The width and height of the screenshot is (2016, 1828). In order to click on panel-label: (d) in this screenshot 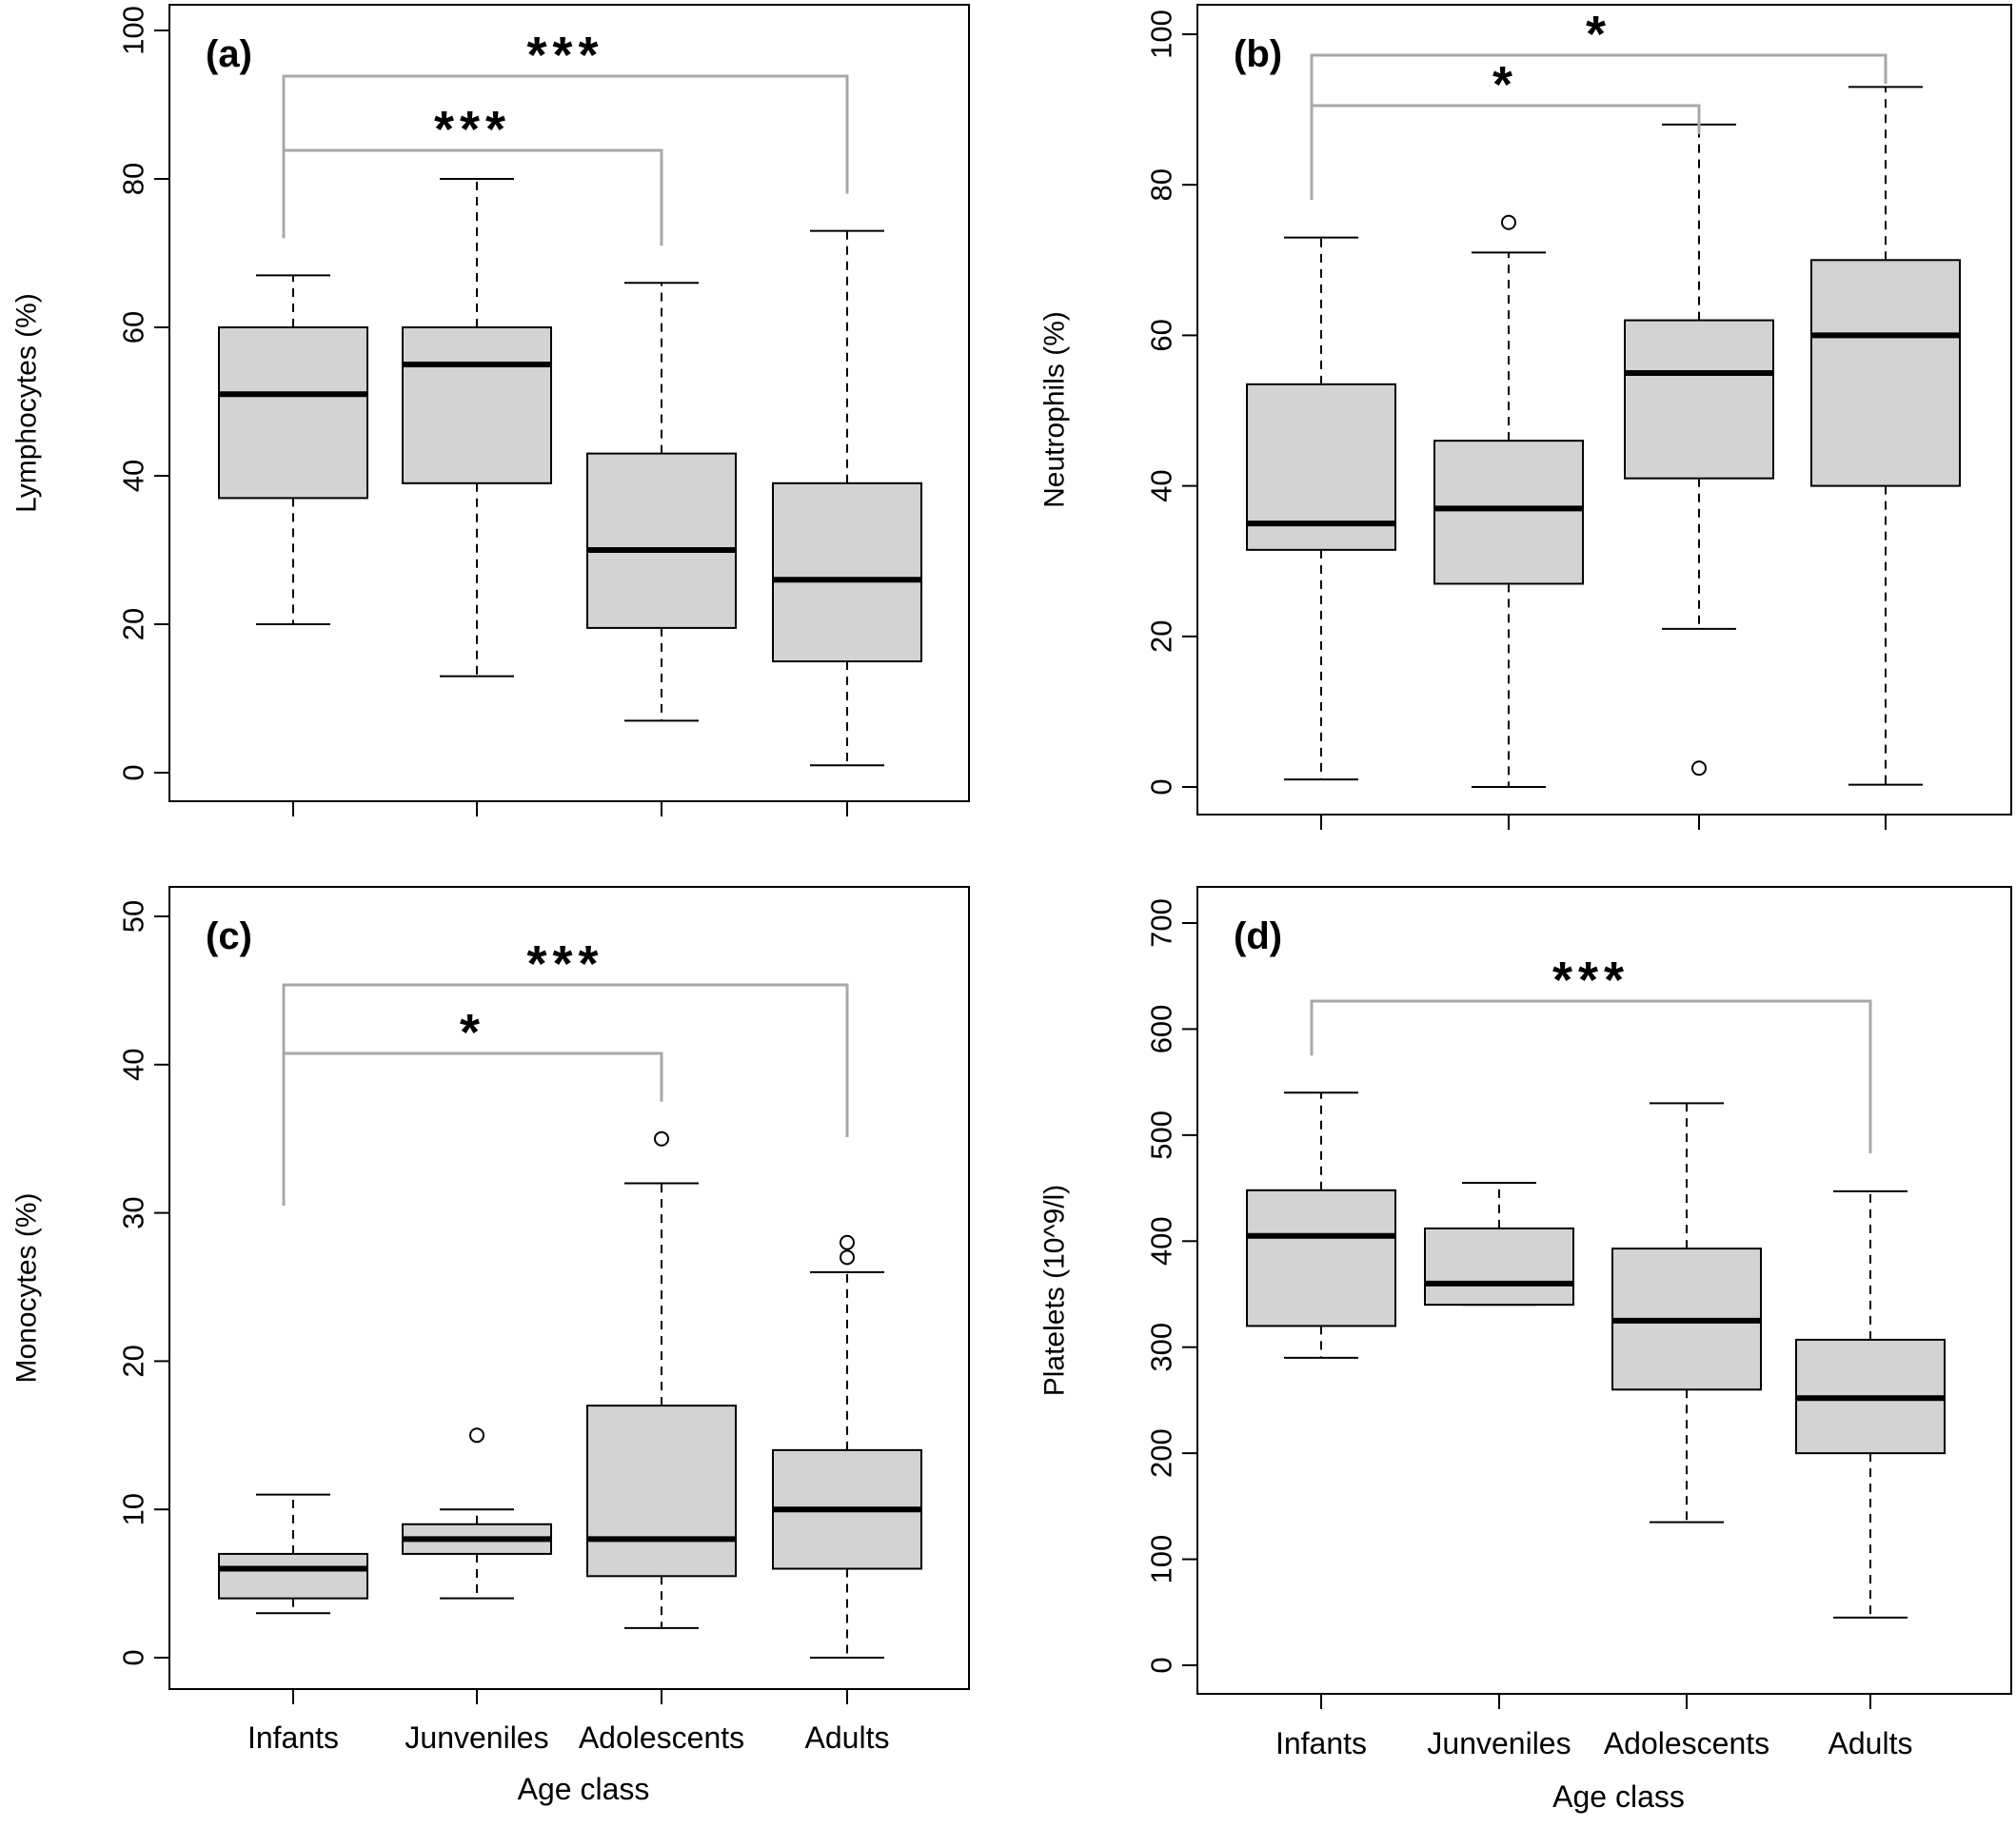, I will do `click(1258, 936)`.